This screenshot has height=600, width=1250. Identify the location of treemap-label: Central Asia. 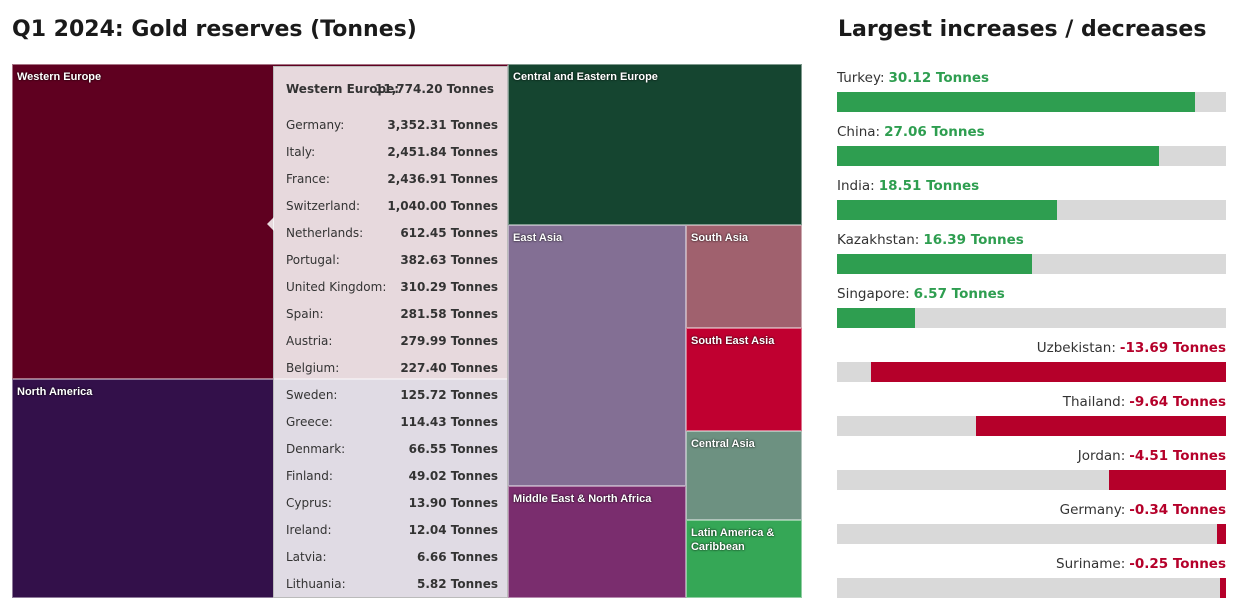
(722, 444).